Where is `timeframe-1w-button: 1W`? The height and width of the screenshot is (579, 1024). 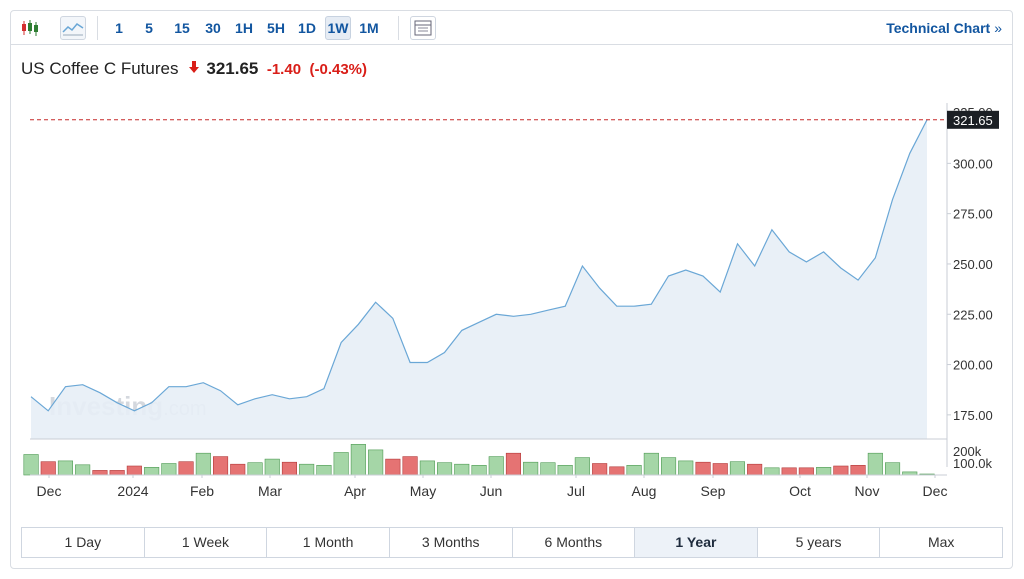 timeframe-1w-button: 1W is located at coordinates (338, 28).